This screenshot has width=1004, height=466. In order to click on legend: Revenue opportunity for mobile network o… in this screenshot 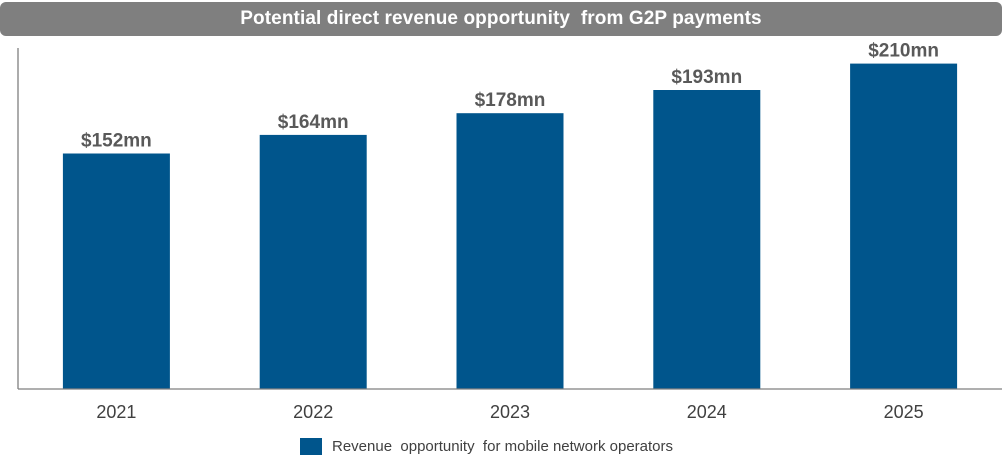, I will do `click(486, 446)`.